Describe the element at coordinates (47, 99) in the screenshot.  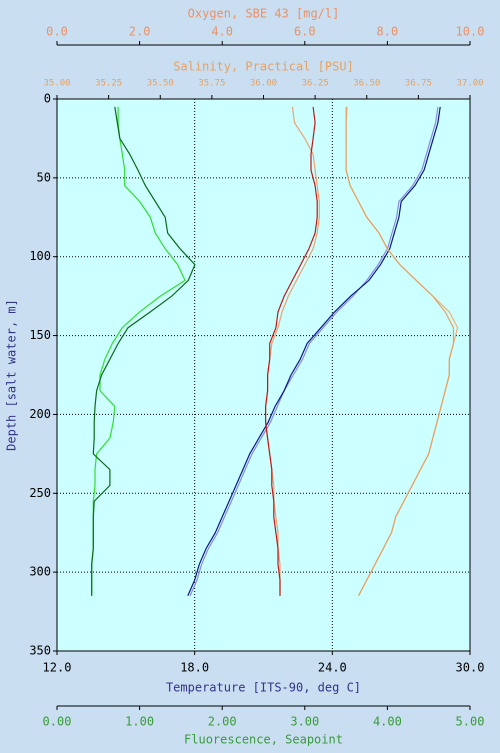
I see `y-tick-label: 0` at that location.